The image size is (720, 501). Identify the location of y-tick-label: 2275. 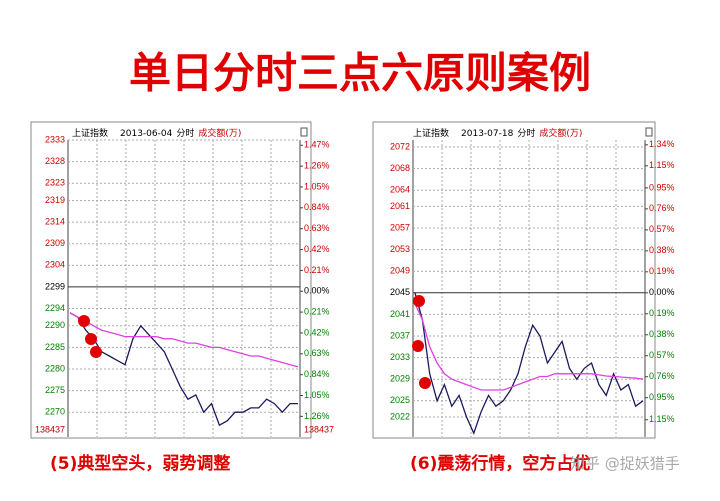
(55, 390).